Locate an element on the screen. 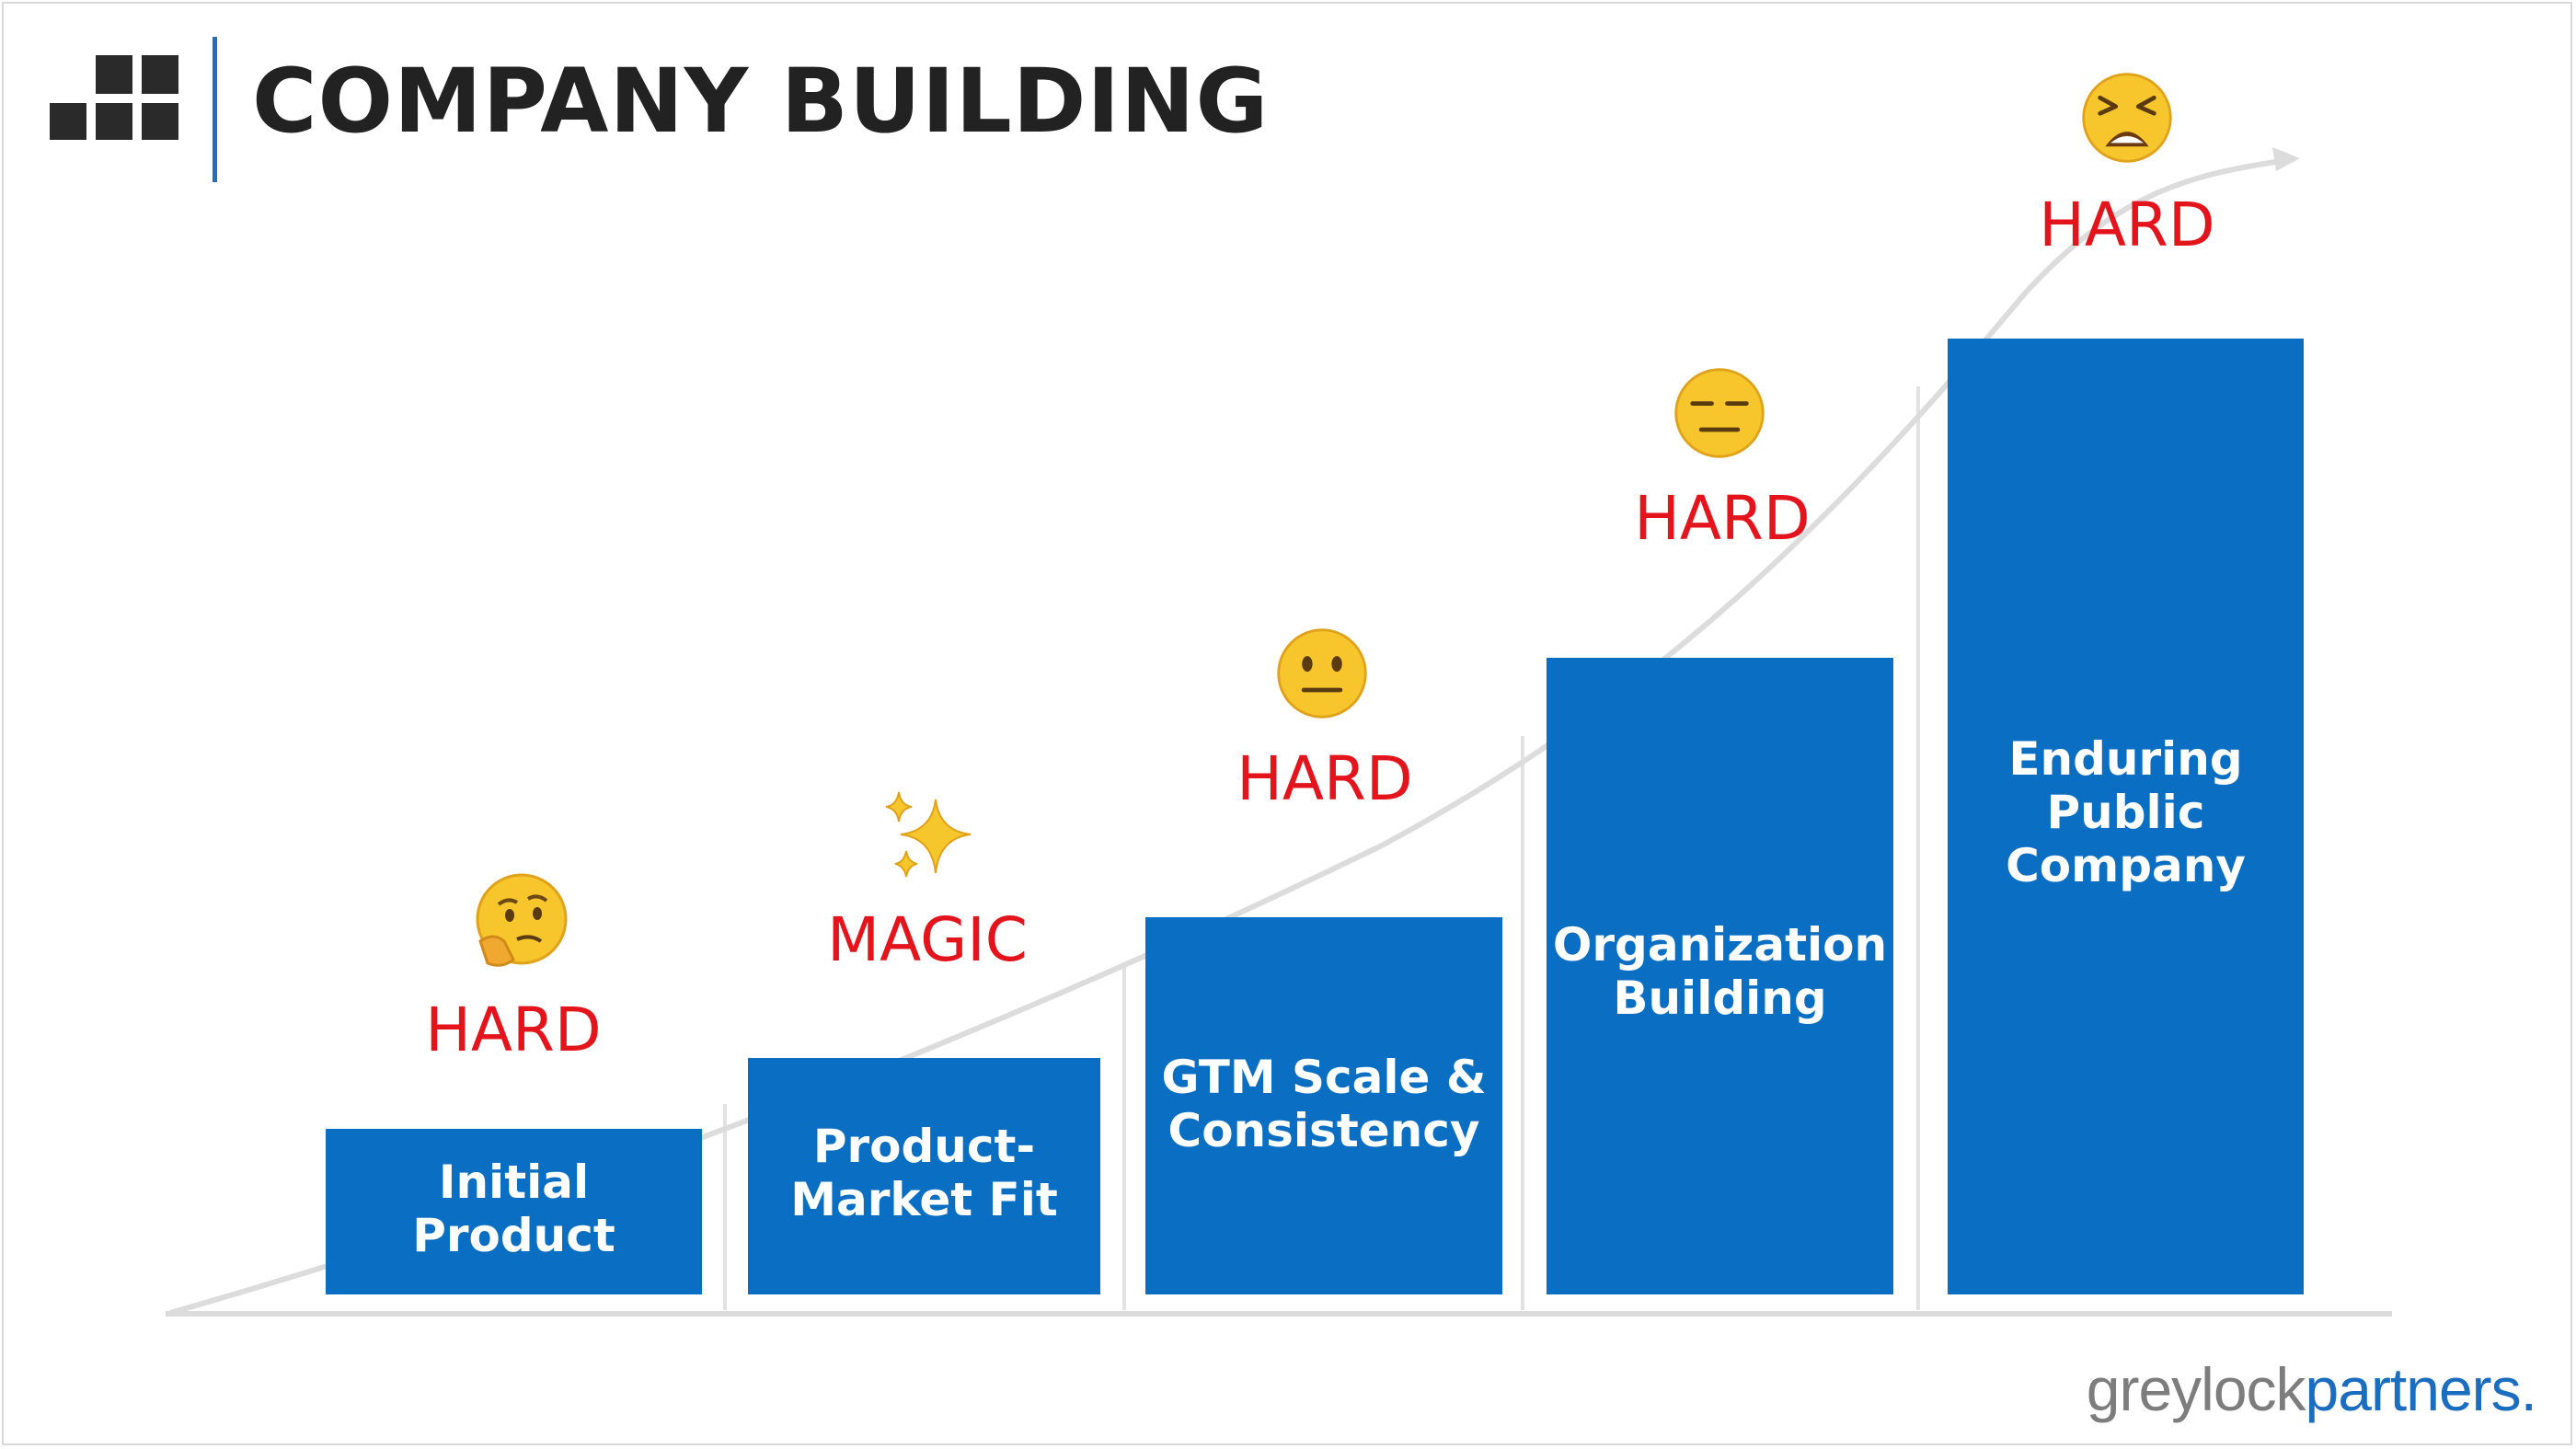 The width and height of the screenshot is (2576, 1449). stage-bar-product-market-fit: Product-Market Fit is located at coordinates (924, 1176).